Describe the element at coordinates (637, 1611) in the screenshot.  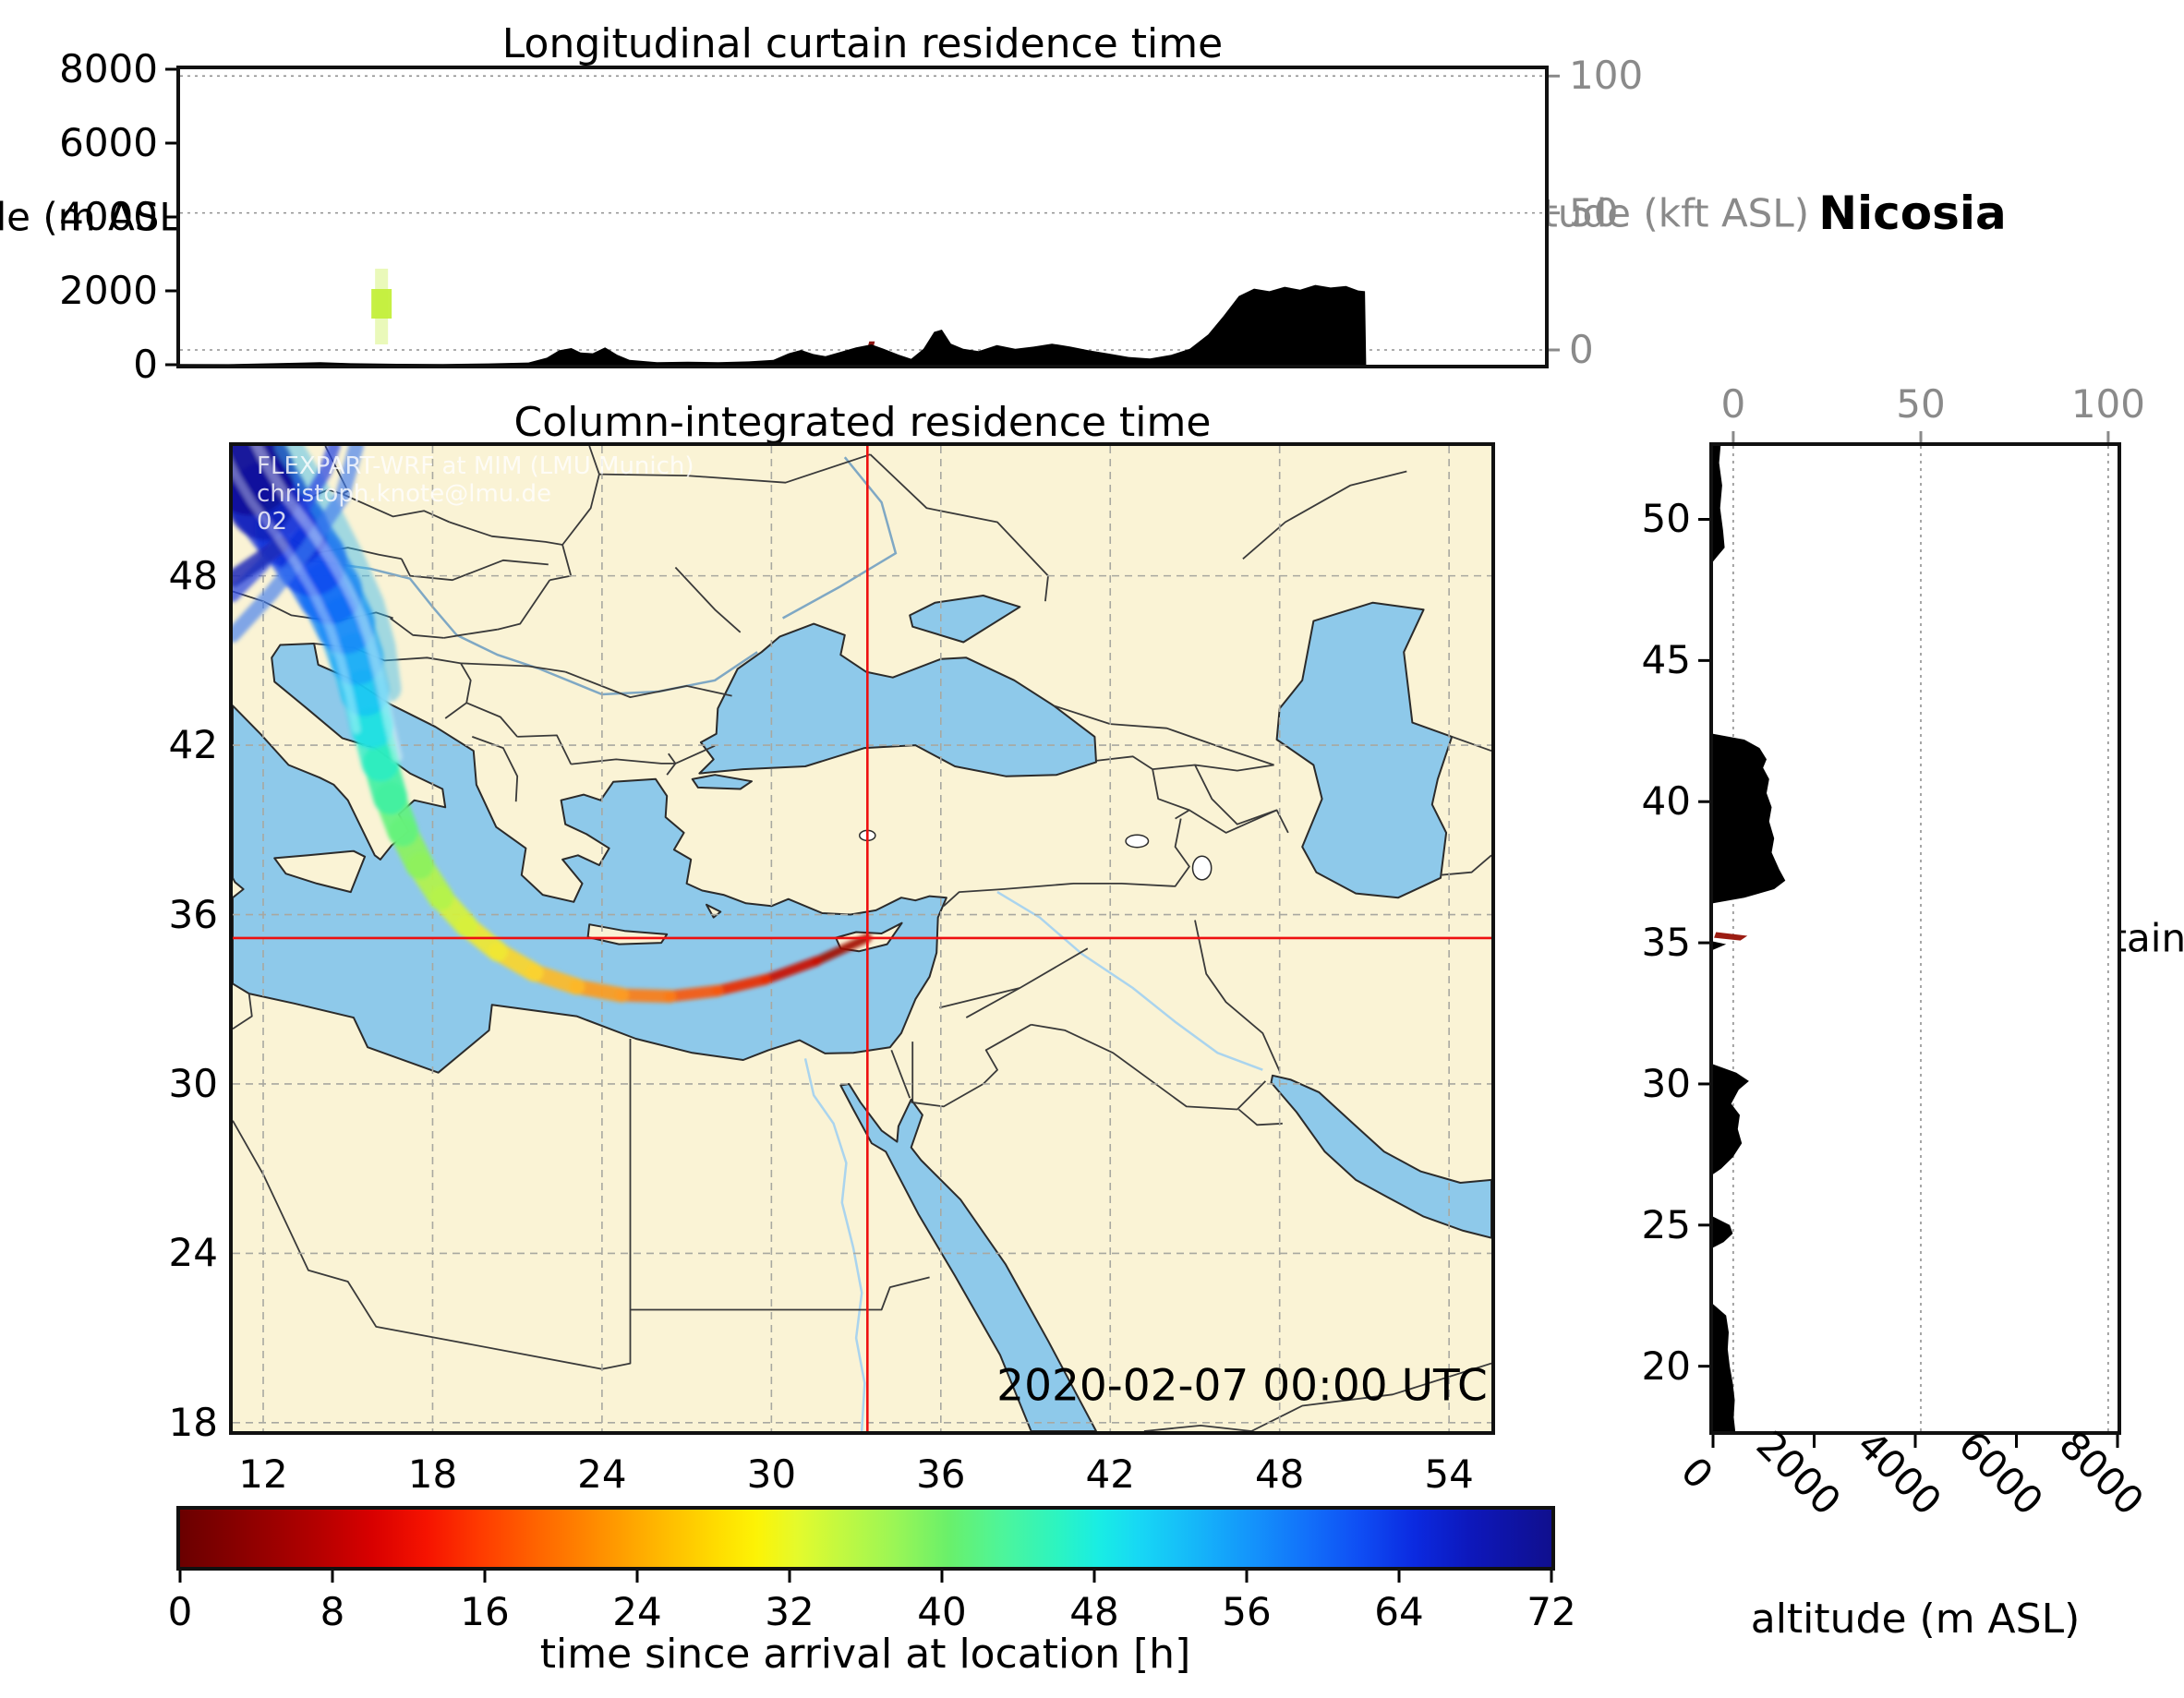
I see `colorbar-tick-label: 24` at that location.